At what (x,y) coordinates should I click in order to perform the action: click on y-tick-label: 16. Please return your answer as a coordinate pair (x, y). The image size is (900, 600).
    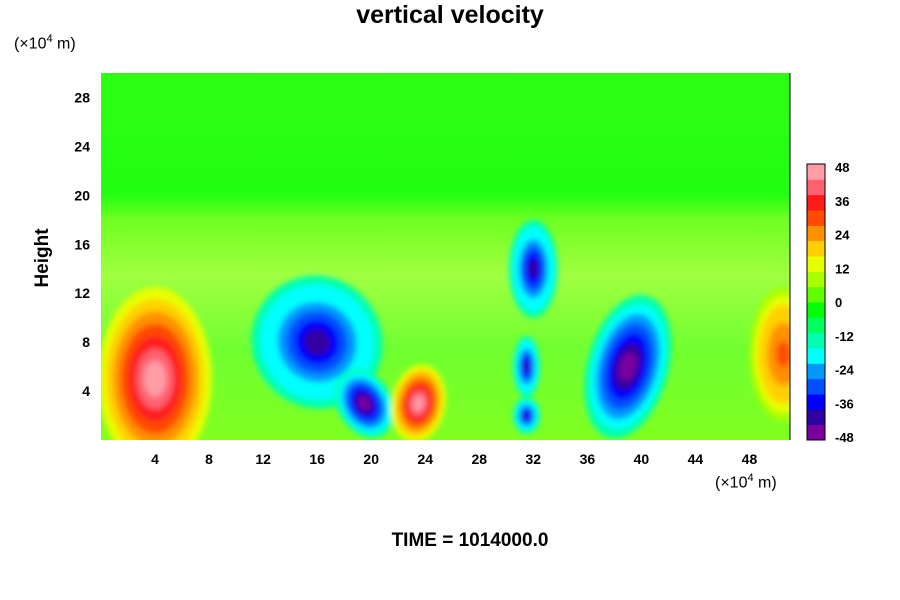
    Looking at the image, I should click on (82, 244).